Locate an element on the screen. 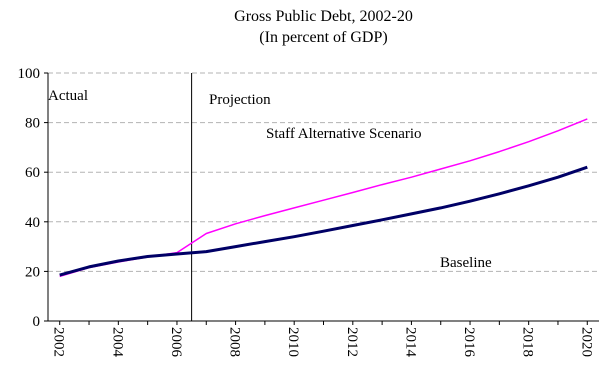 The image size is (599, 370). x-tick-label-2020: 2020 is located at coordinates (586, 342).